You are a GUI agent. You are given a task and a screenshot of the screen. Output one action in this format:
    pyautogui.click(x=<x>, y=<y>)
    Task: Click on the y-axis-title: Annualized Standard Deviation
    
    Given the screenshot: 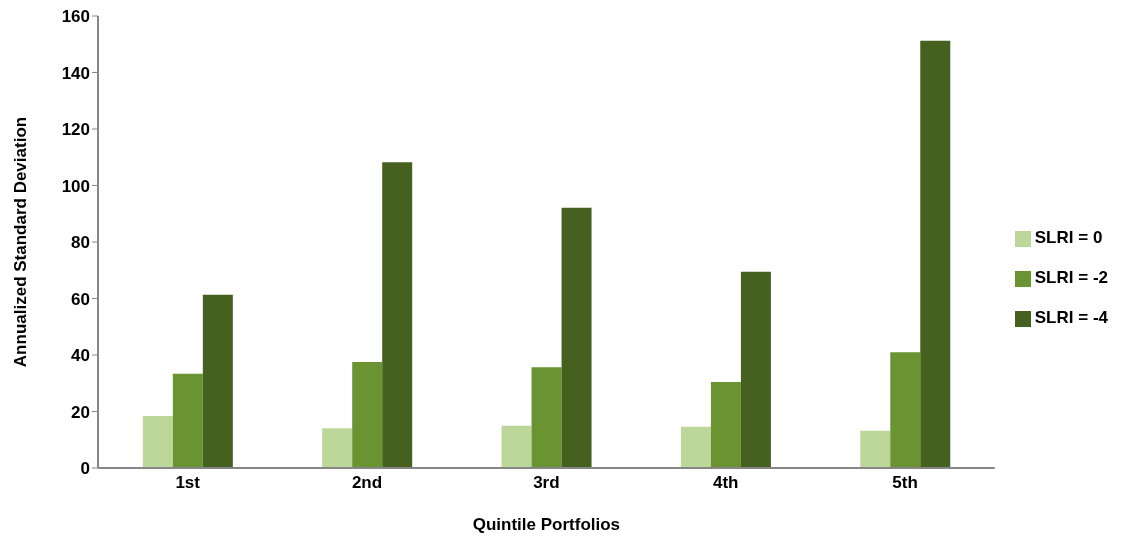 What is the action you would take?
    pyautogui.click(x=21, y=242)
    